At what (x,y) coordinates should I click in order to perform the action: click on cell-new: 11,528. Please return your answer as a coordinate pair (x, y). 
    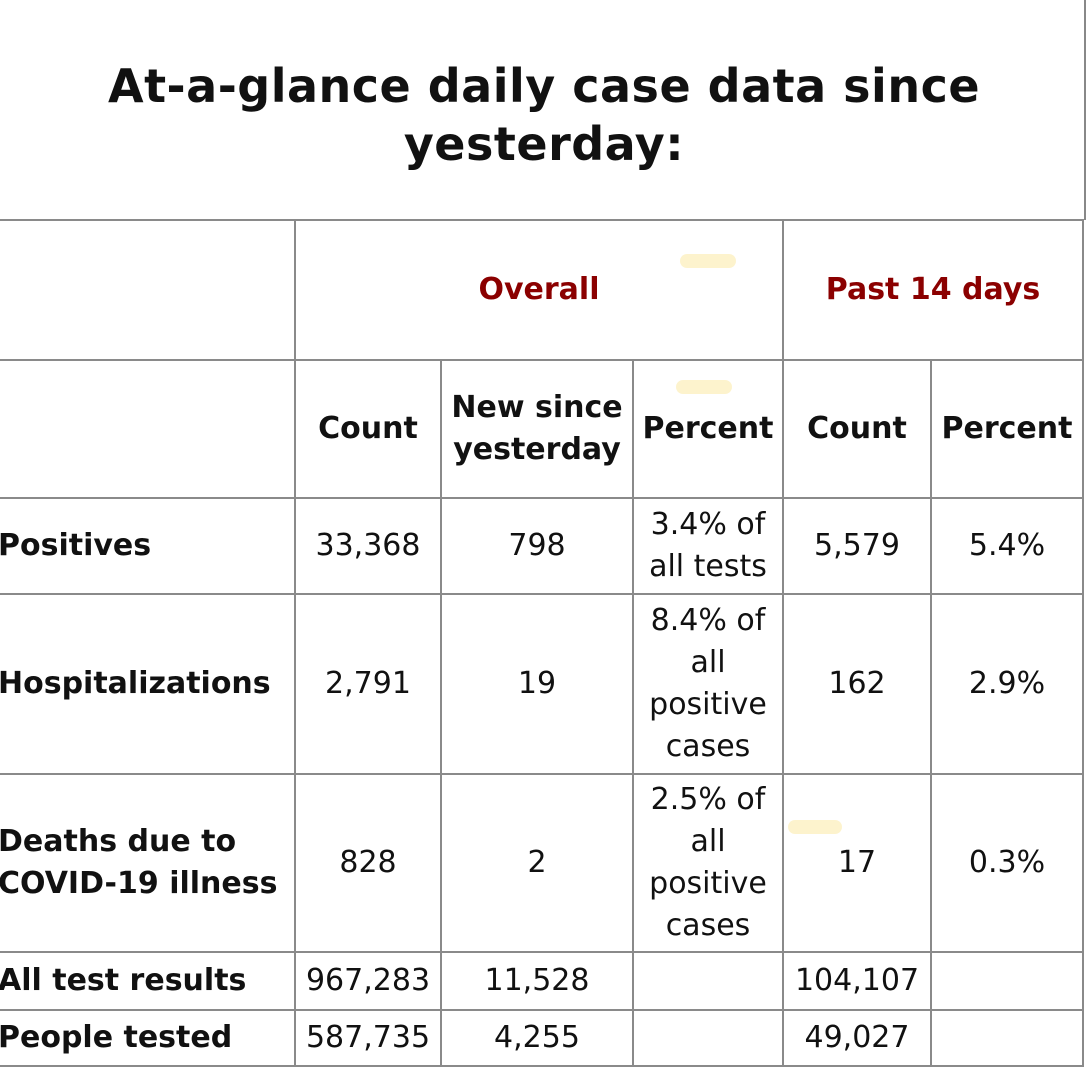
    Looking at the image, I should click on (538, 982).